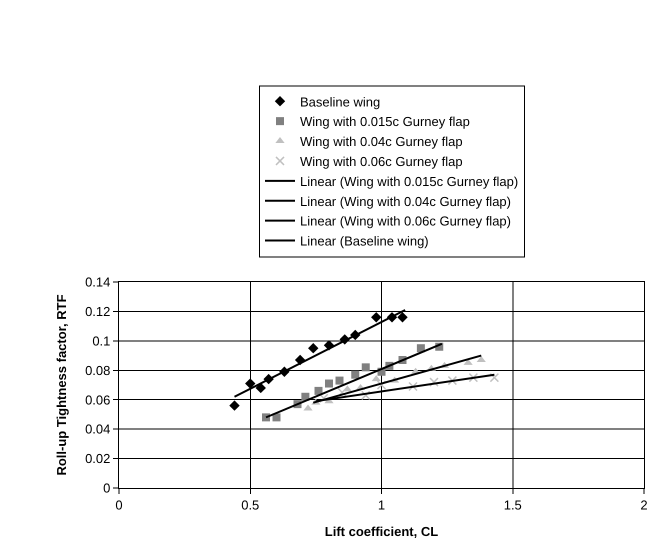 The height and width of the screenshot is (557, 660). What do you see at coordinates (97, 429) in the screenshot?
I see `y-tick-label: 0.04` at bounding box center [97, 429].